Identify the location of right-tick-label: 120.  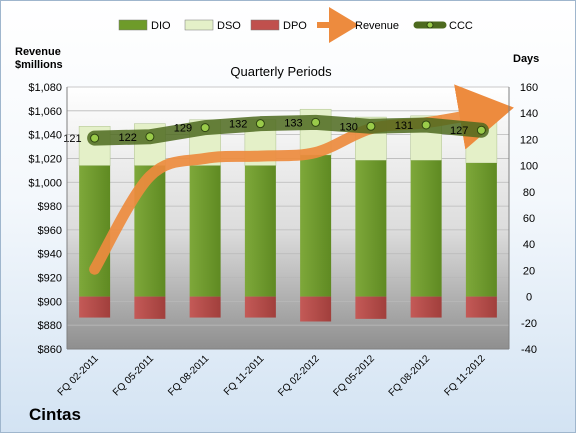
(529, 140).